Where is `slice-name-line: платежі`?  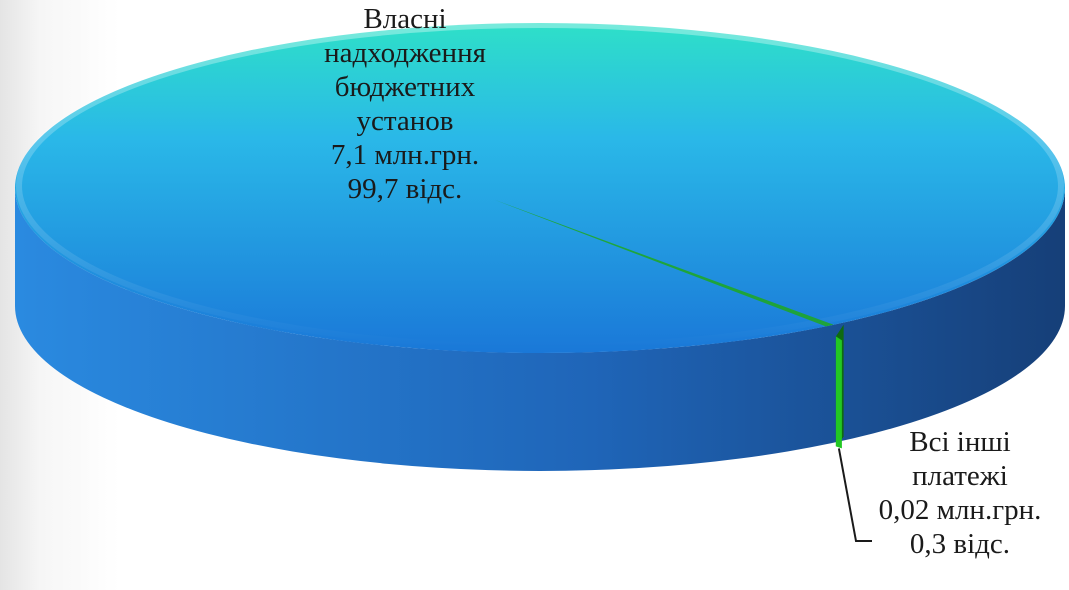
slice-name-line: платежі is located at coordinates (960, 476).